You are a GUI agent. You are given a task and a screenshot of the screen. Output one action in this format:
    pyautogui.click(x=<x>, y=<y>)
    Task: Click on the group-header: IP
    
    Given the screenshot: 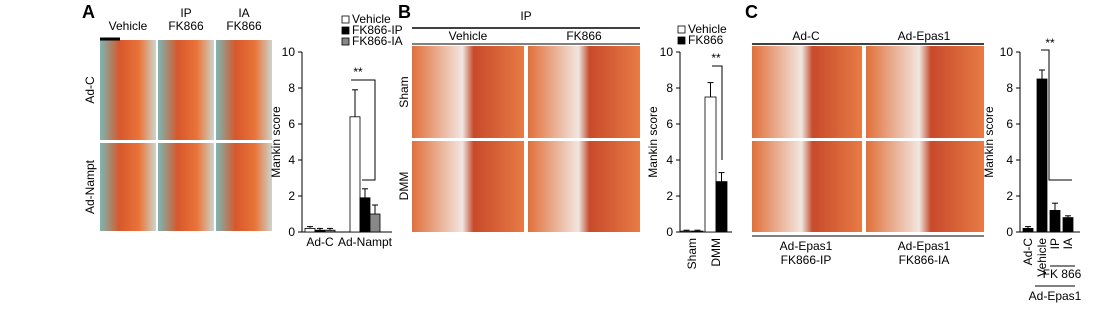 What is the action you would take?
    pyautogui.click(x=525, y=16)
    